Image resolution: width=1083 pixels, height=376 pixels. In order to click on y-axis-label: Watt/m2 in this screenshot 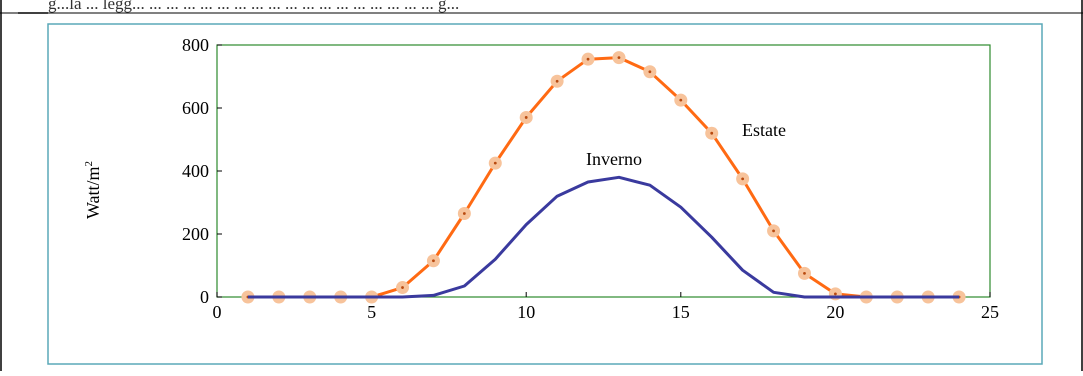, I will do `click(93, 190)`.